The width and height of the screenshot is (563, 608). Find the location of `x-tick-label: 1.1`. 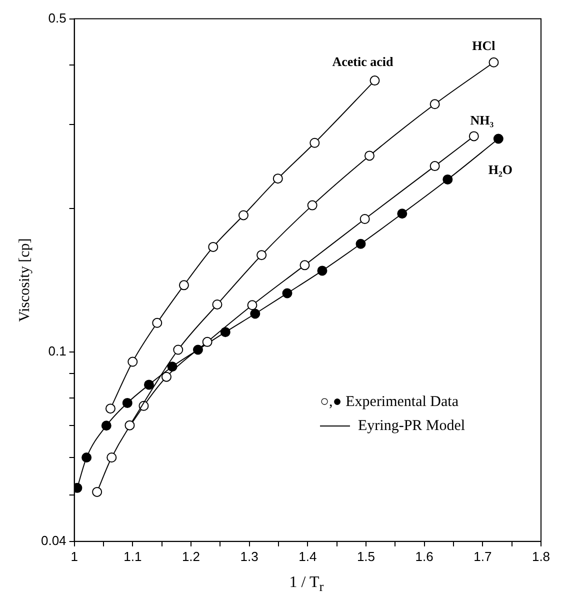

x-tick-label: 1.1 is located at coordinates (133, 556).